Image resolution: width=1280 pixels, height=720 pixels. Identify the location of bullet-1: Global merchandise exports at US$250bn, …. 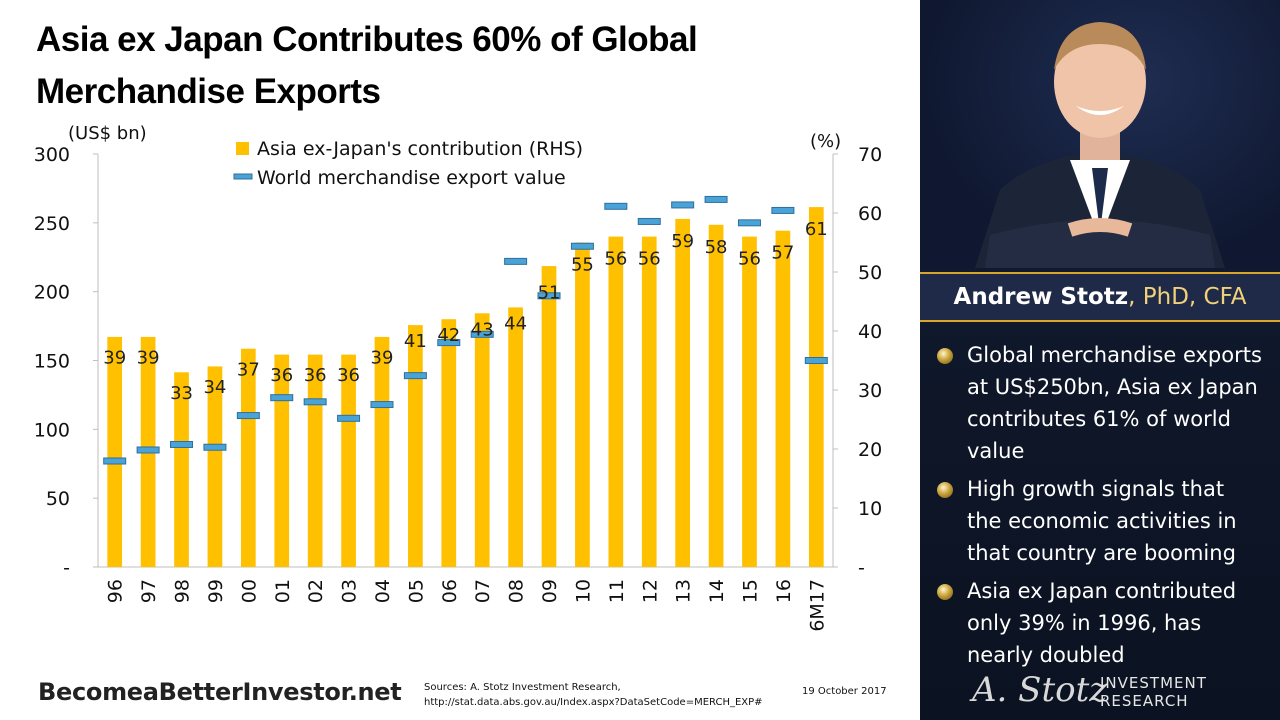
(1099, 403).